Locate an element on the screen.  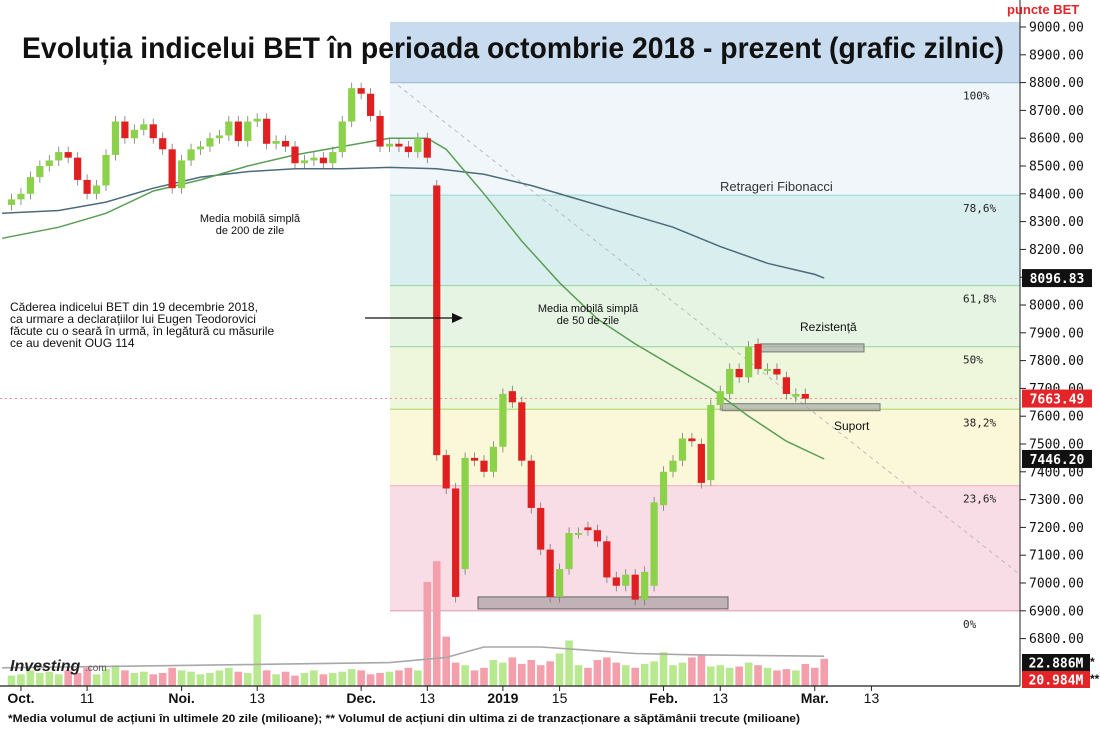
price-marker-label: 7446.20 is located at coordinates (1057, 460).